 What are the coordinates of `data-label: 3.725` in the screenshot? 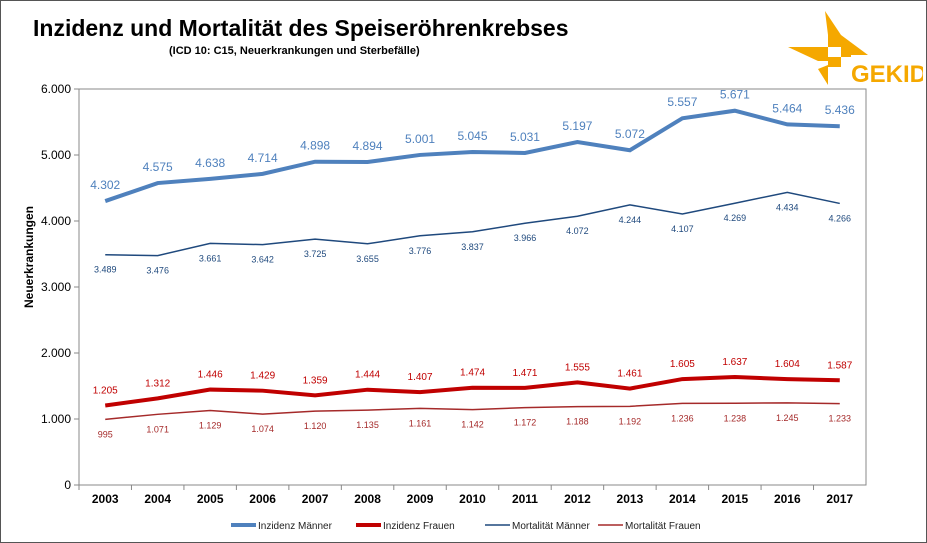 It's located at (315, 254).